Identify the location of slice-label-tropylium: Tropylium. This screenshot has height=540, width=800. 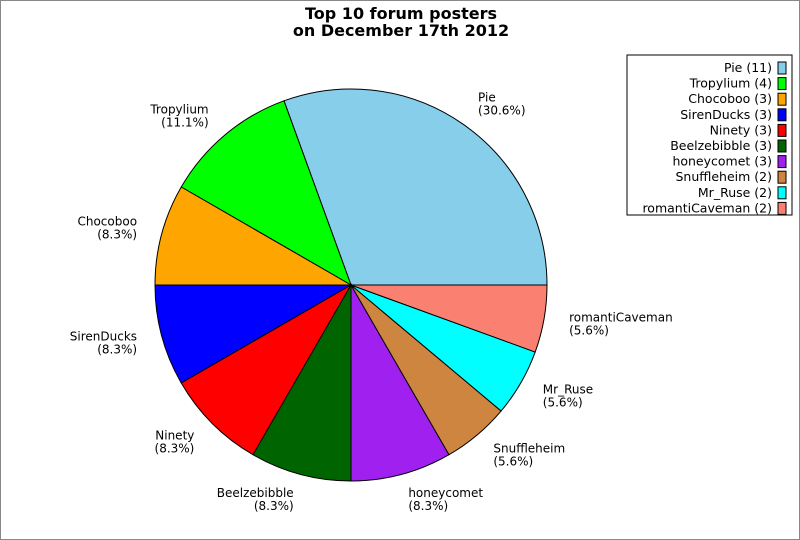
(178, 109).